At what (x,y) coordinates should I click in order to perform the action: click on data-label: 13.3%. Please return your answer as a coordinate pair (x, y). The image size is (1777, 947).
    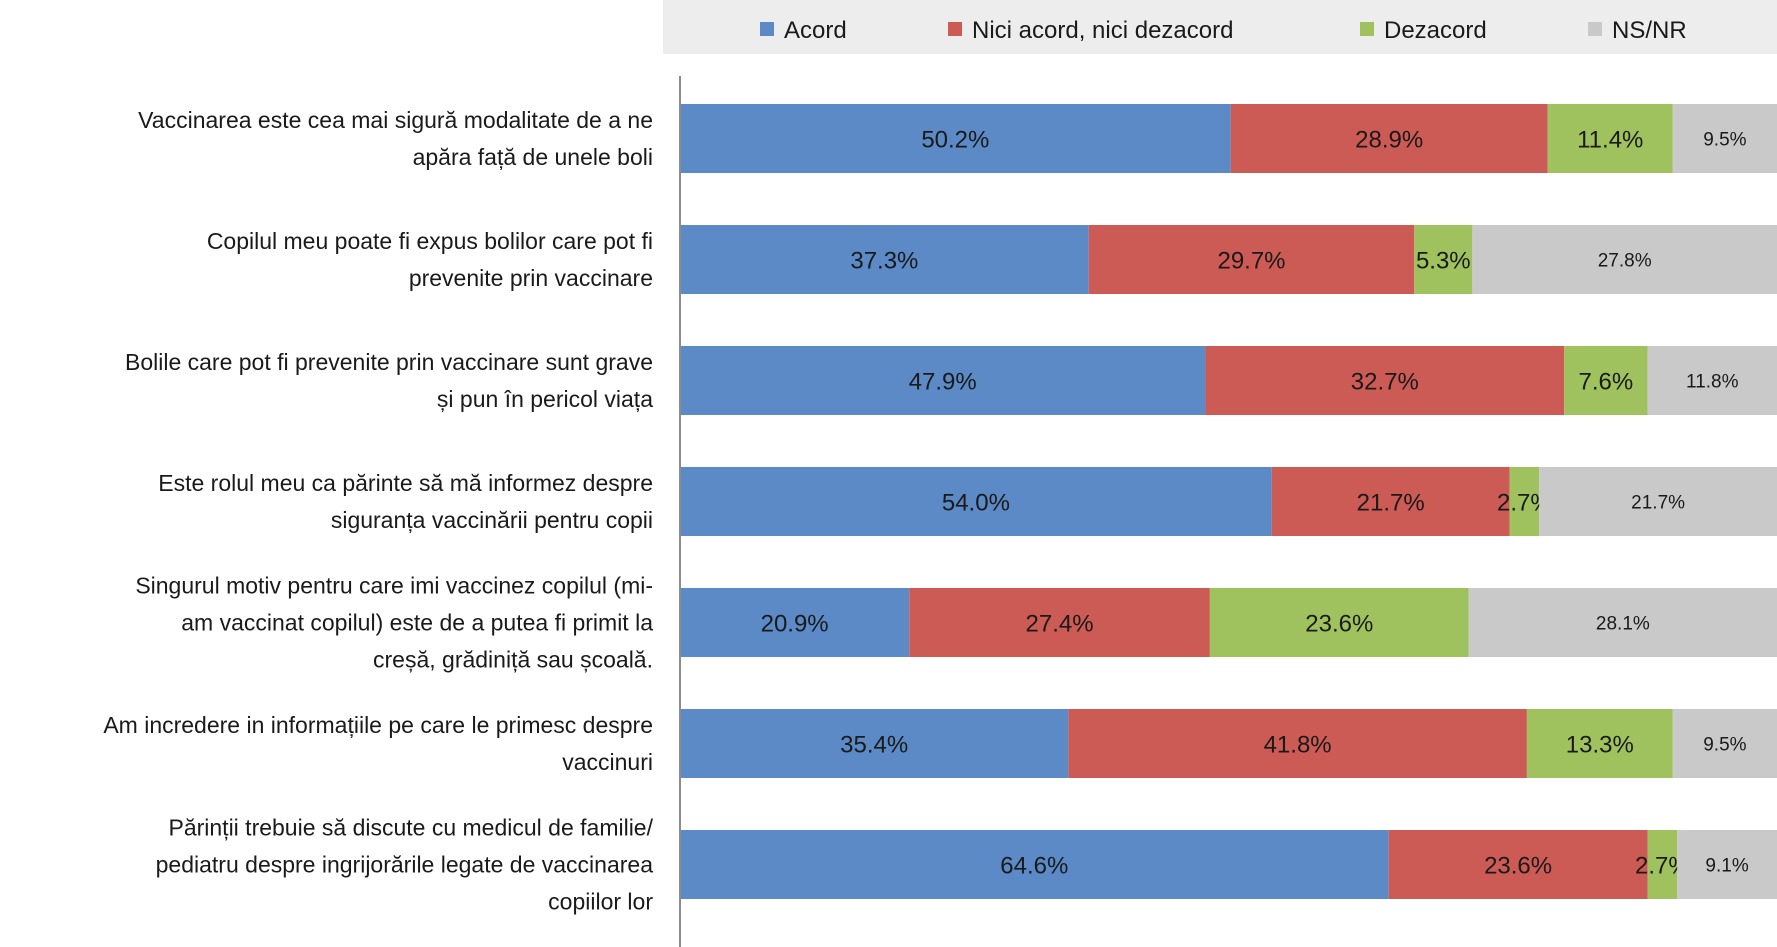
    Looking at the image, I should click on (1600, 745).